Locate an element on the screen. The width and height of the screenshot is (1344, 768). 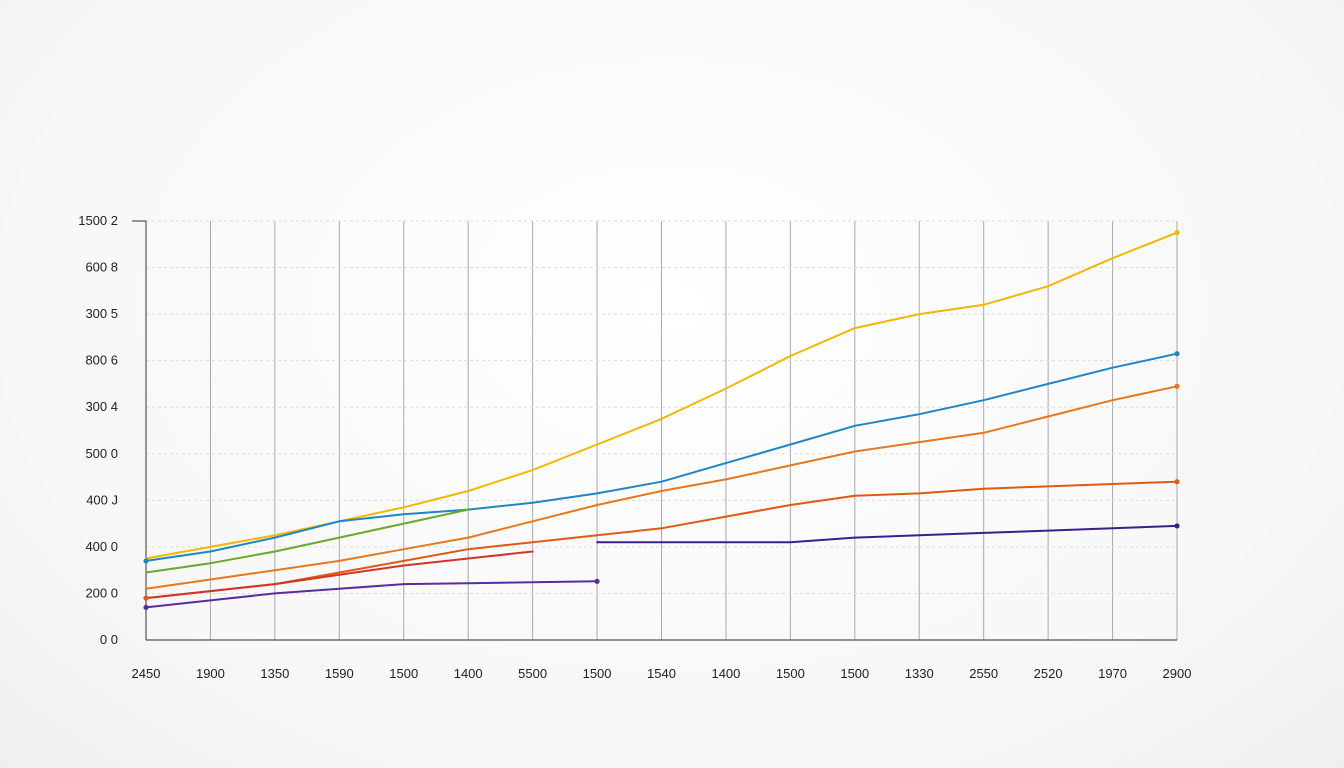
x-tick-label: 1970 is located at coordinates (1112, 673).